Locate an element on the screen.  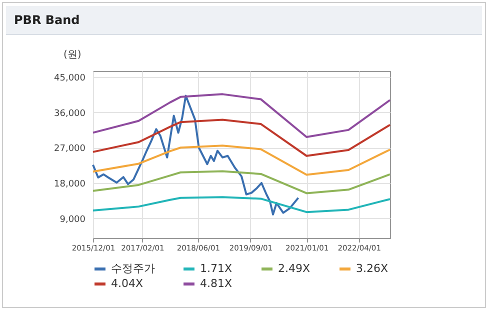
legend-label: 4.81X is located at coordinates (216, 283).